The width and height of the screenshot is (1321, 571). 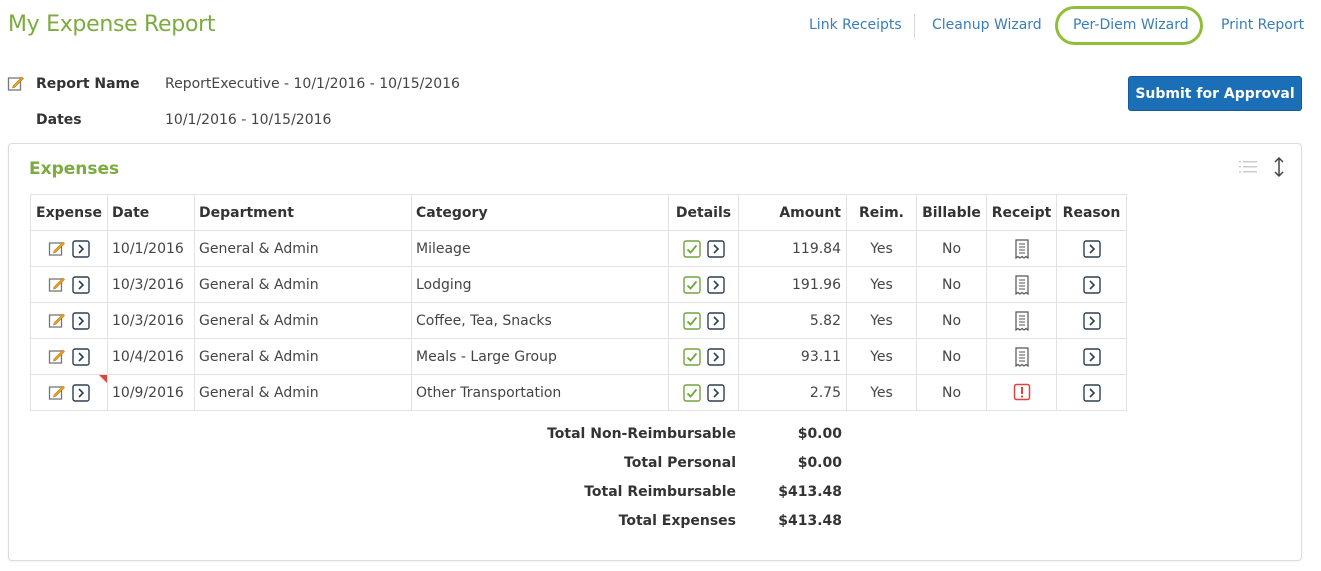 What do you see at coordinates (881, 212) in the screenshot?
I see `col-reim: Reim.` at bounding box center [881, 212].